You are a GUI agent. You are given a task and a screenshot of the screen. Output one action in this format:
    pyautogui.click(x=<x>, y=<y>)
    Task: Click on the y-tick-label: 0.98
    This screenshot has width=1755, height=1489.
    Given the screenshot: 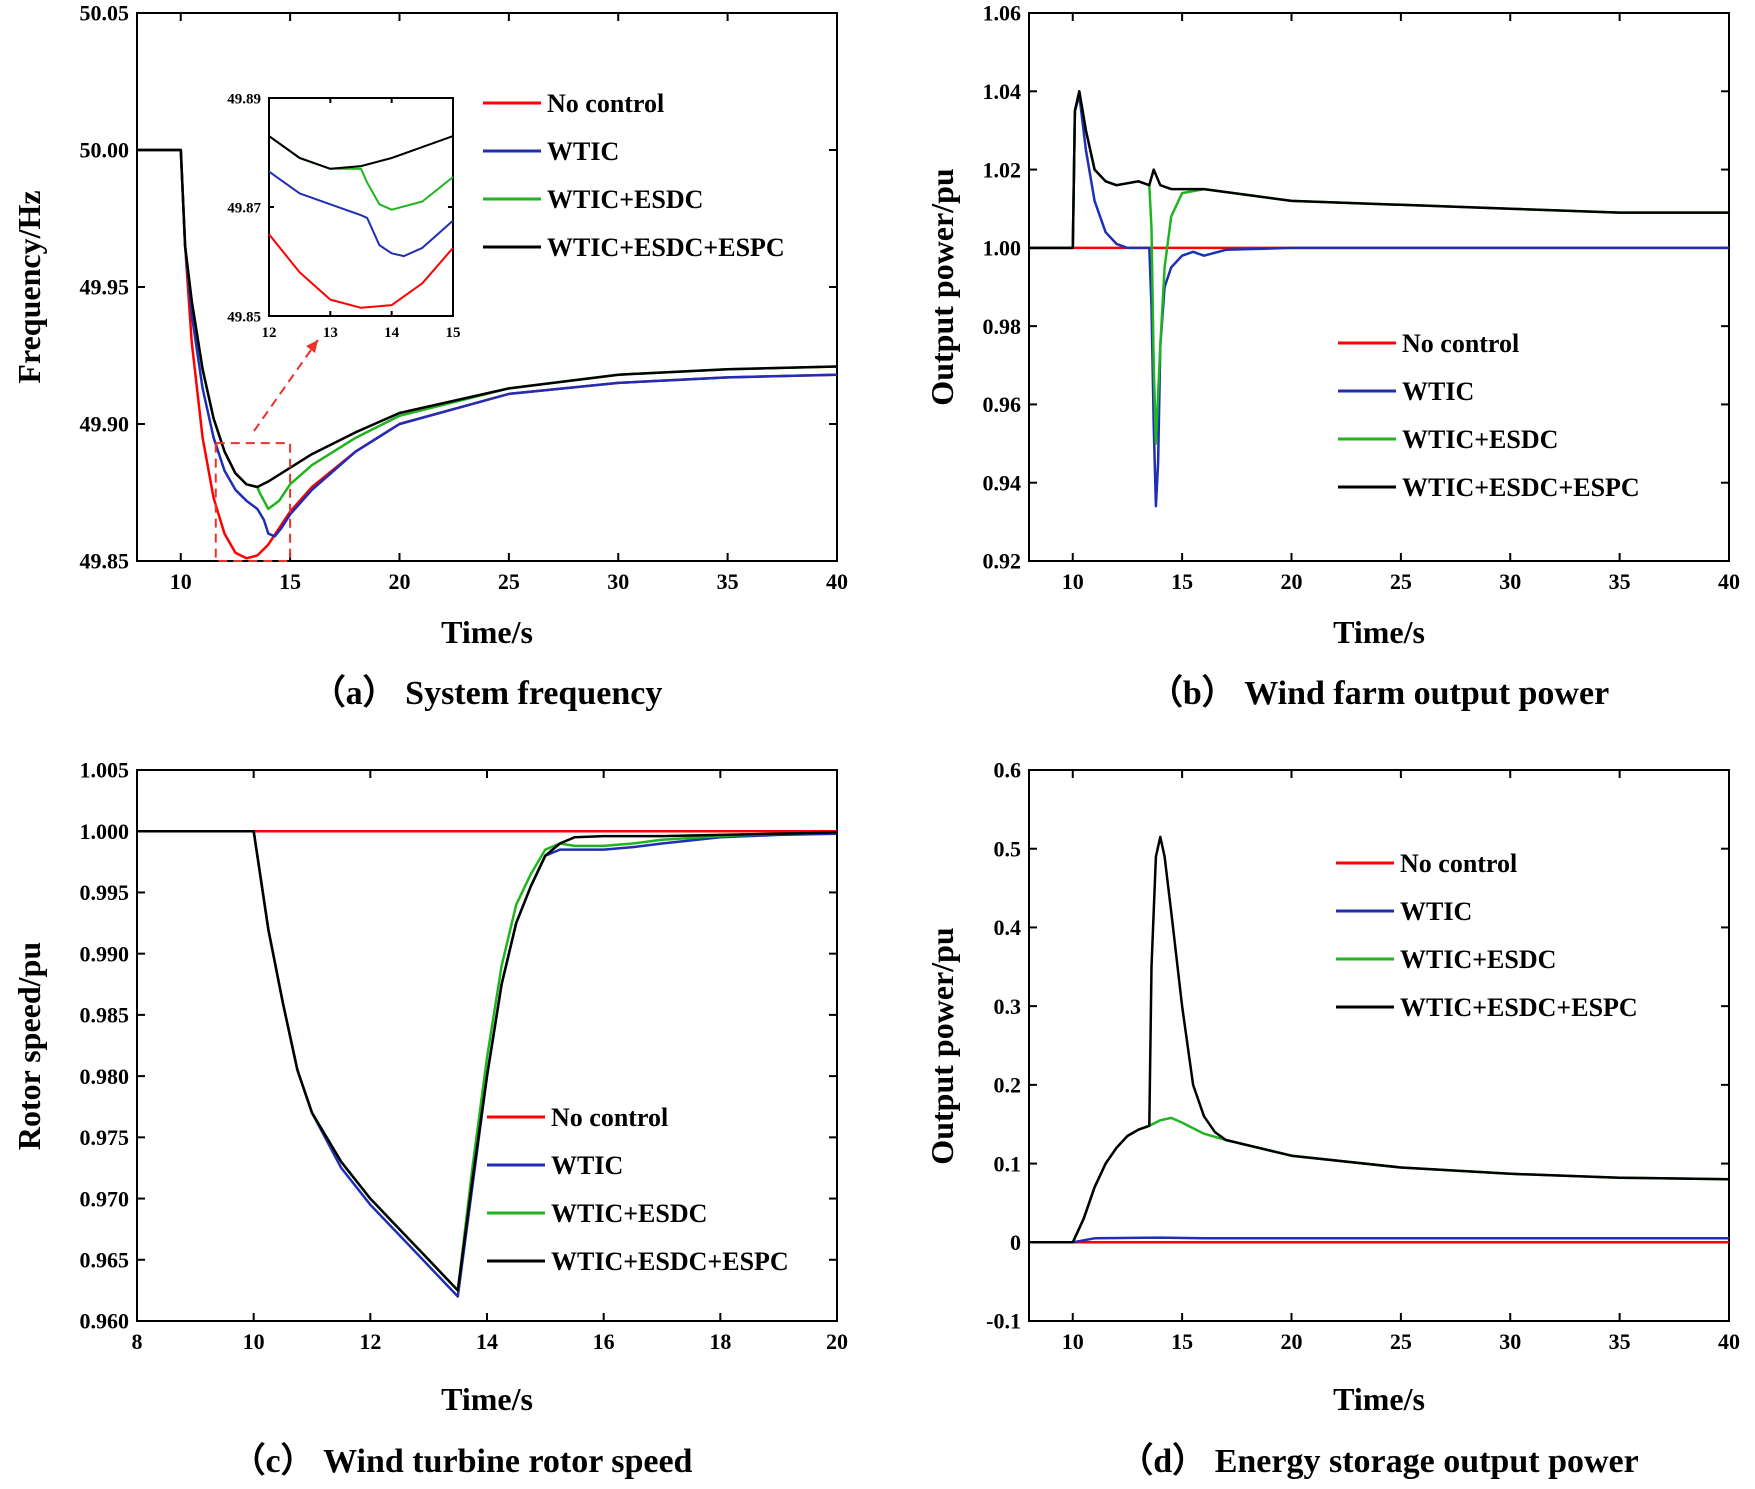 What is the action you would take?
    pyautogui.click(x=1002, y=326)
    